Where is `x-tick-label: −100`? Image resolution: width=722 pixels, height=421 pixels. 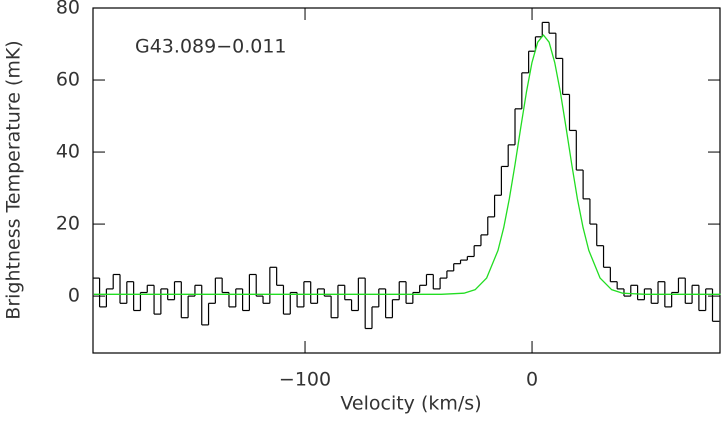
x-tick-label: −100 is located at coordinates (305, 380).